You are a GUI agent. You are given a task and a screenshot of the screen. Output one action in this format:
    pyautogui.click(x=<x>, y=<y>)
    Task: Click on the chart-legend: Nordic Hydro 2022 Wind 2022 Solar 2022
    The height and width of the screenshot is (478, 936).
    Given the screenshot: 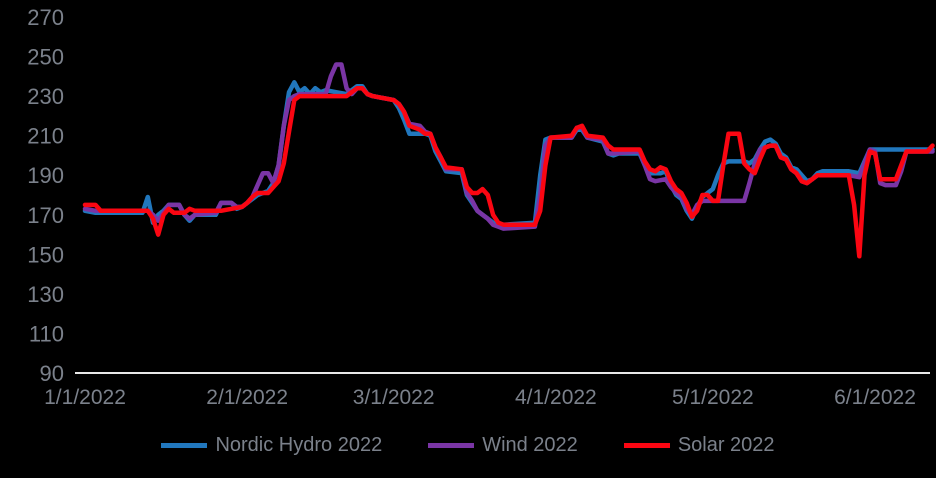 What is the action you would take?
    pyautogui.click(x=468, y=445)
    